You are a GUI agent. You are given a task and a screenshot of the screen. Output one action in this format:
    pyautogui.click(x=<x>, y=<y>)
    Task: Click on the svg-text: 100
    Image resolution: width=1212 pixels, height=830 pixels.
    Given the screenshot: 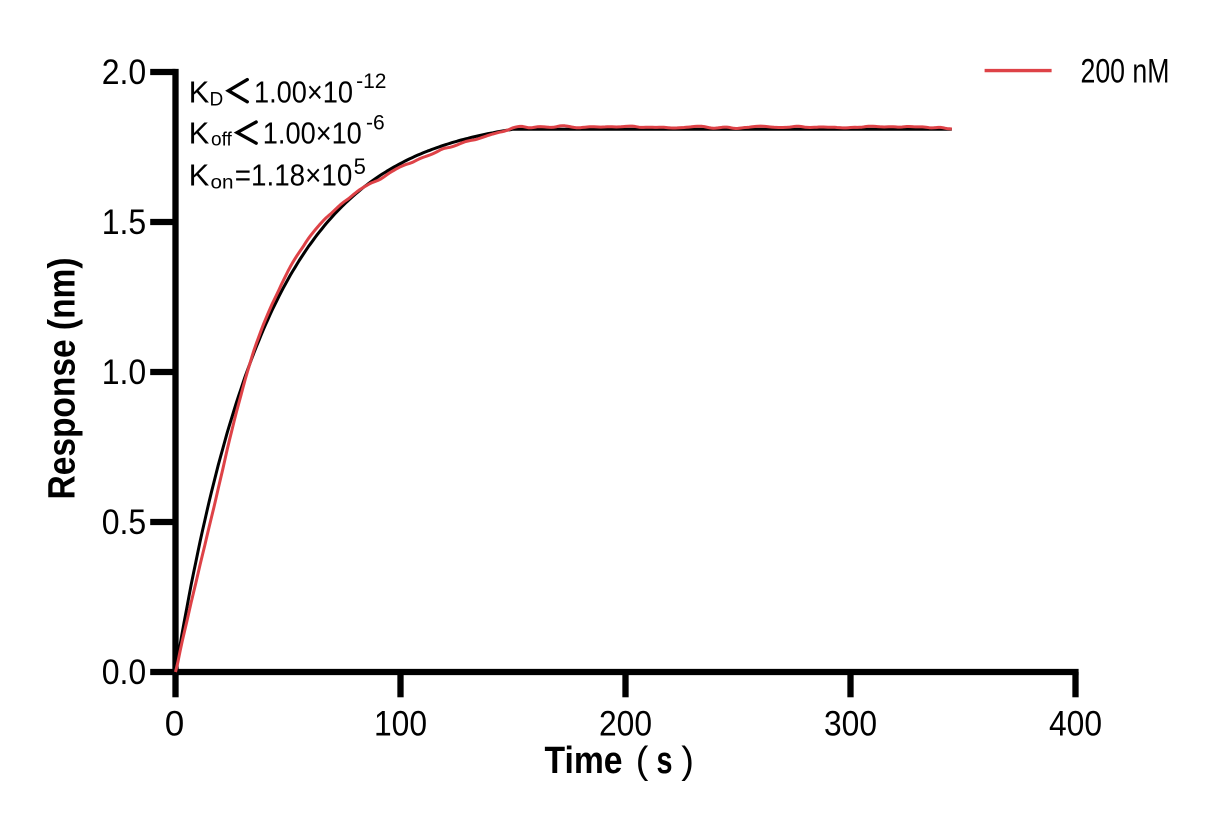 What is the action you would take?
    pyautogui.click(x=400, y=724)
    